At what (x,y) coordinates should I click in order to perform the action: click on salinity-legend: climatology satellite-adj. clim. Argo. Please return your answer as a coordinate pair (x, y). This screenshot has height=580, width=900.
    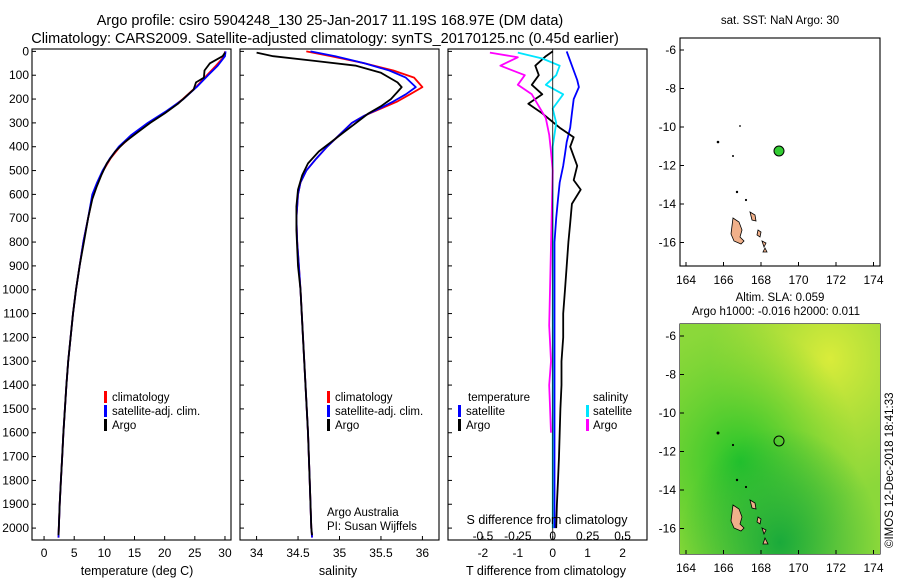
    Looking at the image, I should click on (375, 411).